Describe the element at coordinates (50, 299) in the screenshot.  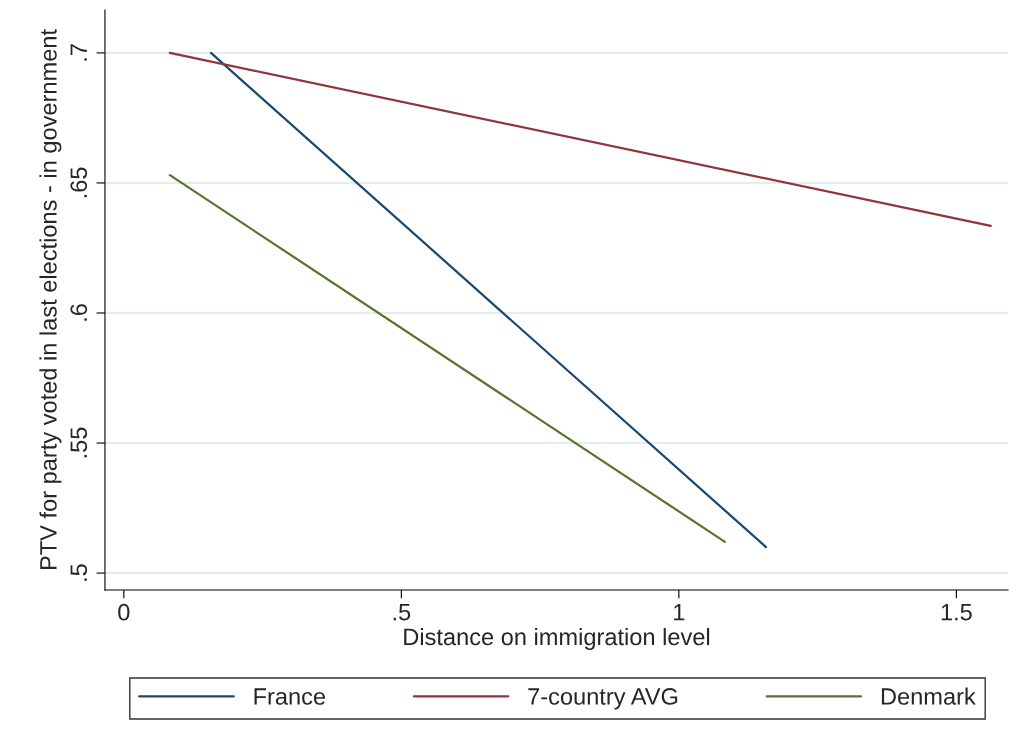
I see `y-axis-title: PTV for party voted in last elections - in government` at that location.